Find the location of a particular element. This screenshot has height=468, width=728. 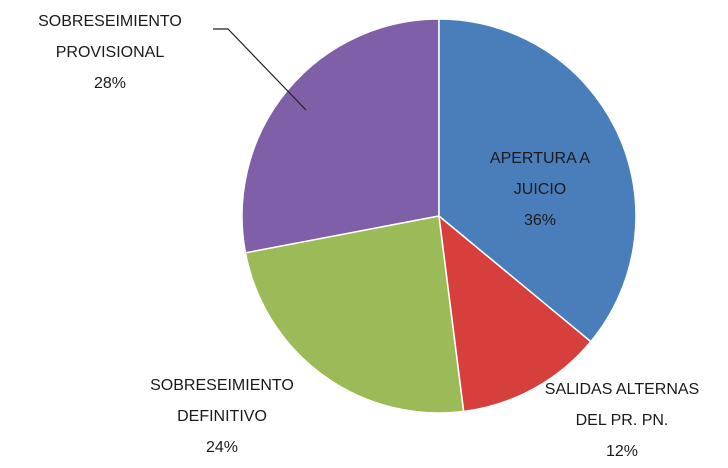

category-label: APERTURA A JUICIO is located at coordinates (540, 174).